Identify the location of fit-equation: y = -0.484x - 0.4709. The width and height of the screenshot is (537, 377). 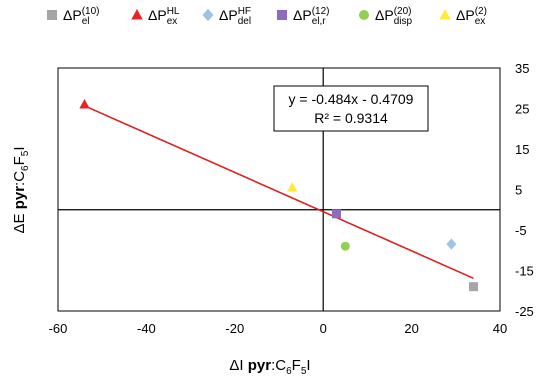
(351, 99).